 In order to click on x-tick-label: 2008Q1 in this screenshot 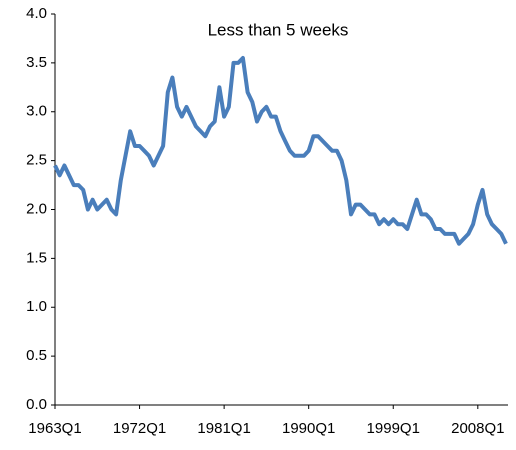, I will do `click(477, 428)`.